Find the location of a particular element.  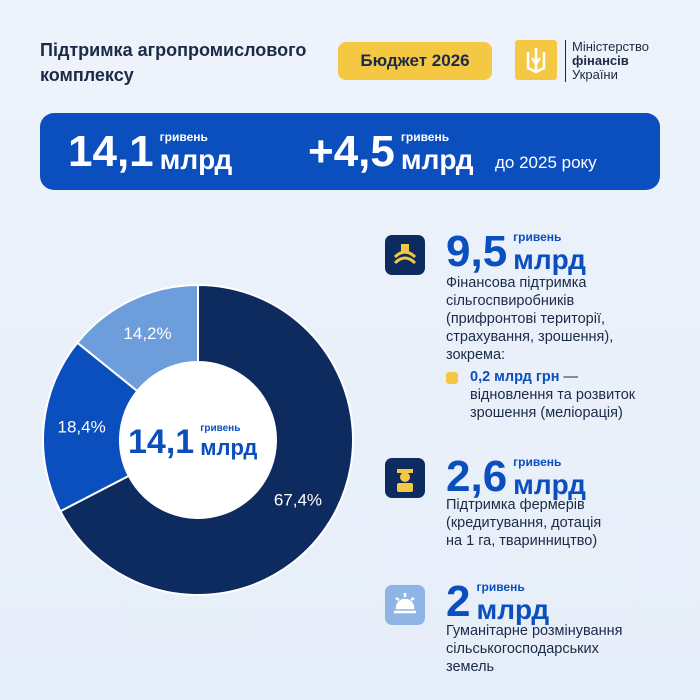

ministry-name: Міністерство фінансів України is located at coordinates (610, 61).